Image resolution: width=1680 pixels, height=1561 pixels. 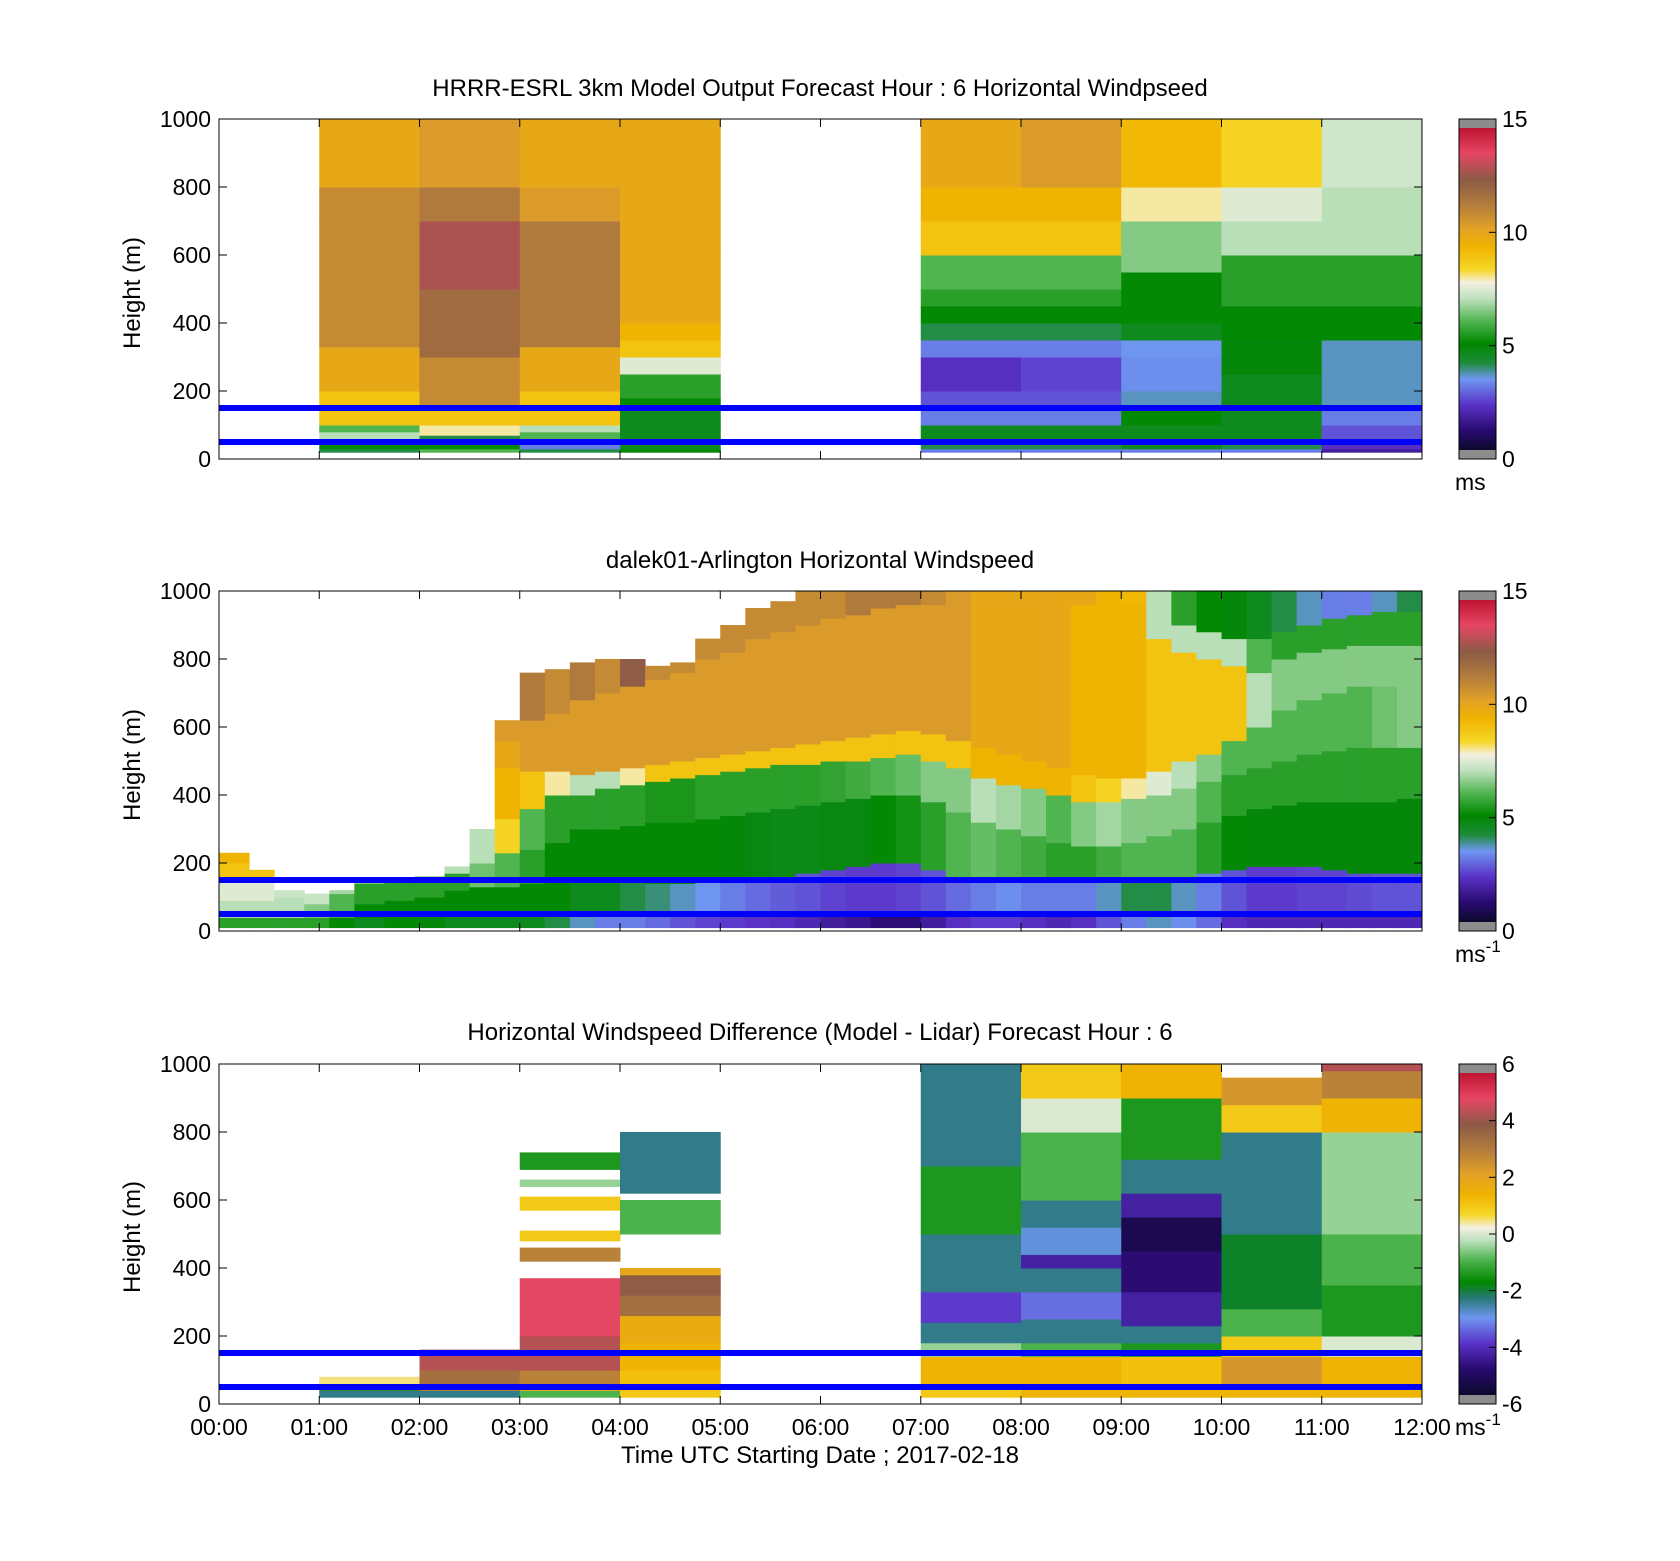 I want to click on x-tick-label: 12:00, so click(x=1422, y=1427).